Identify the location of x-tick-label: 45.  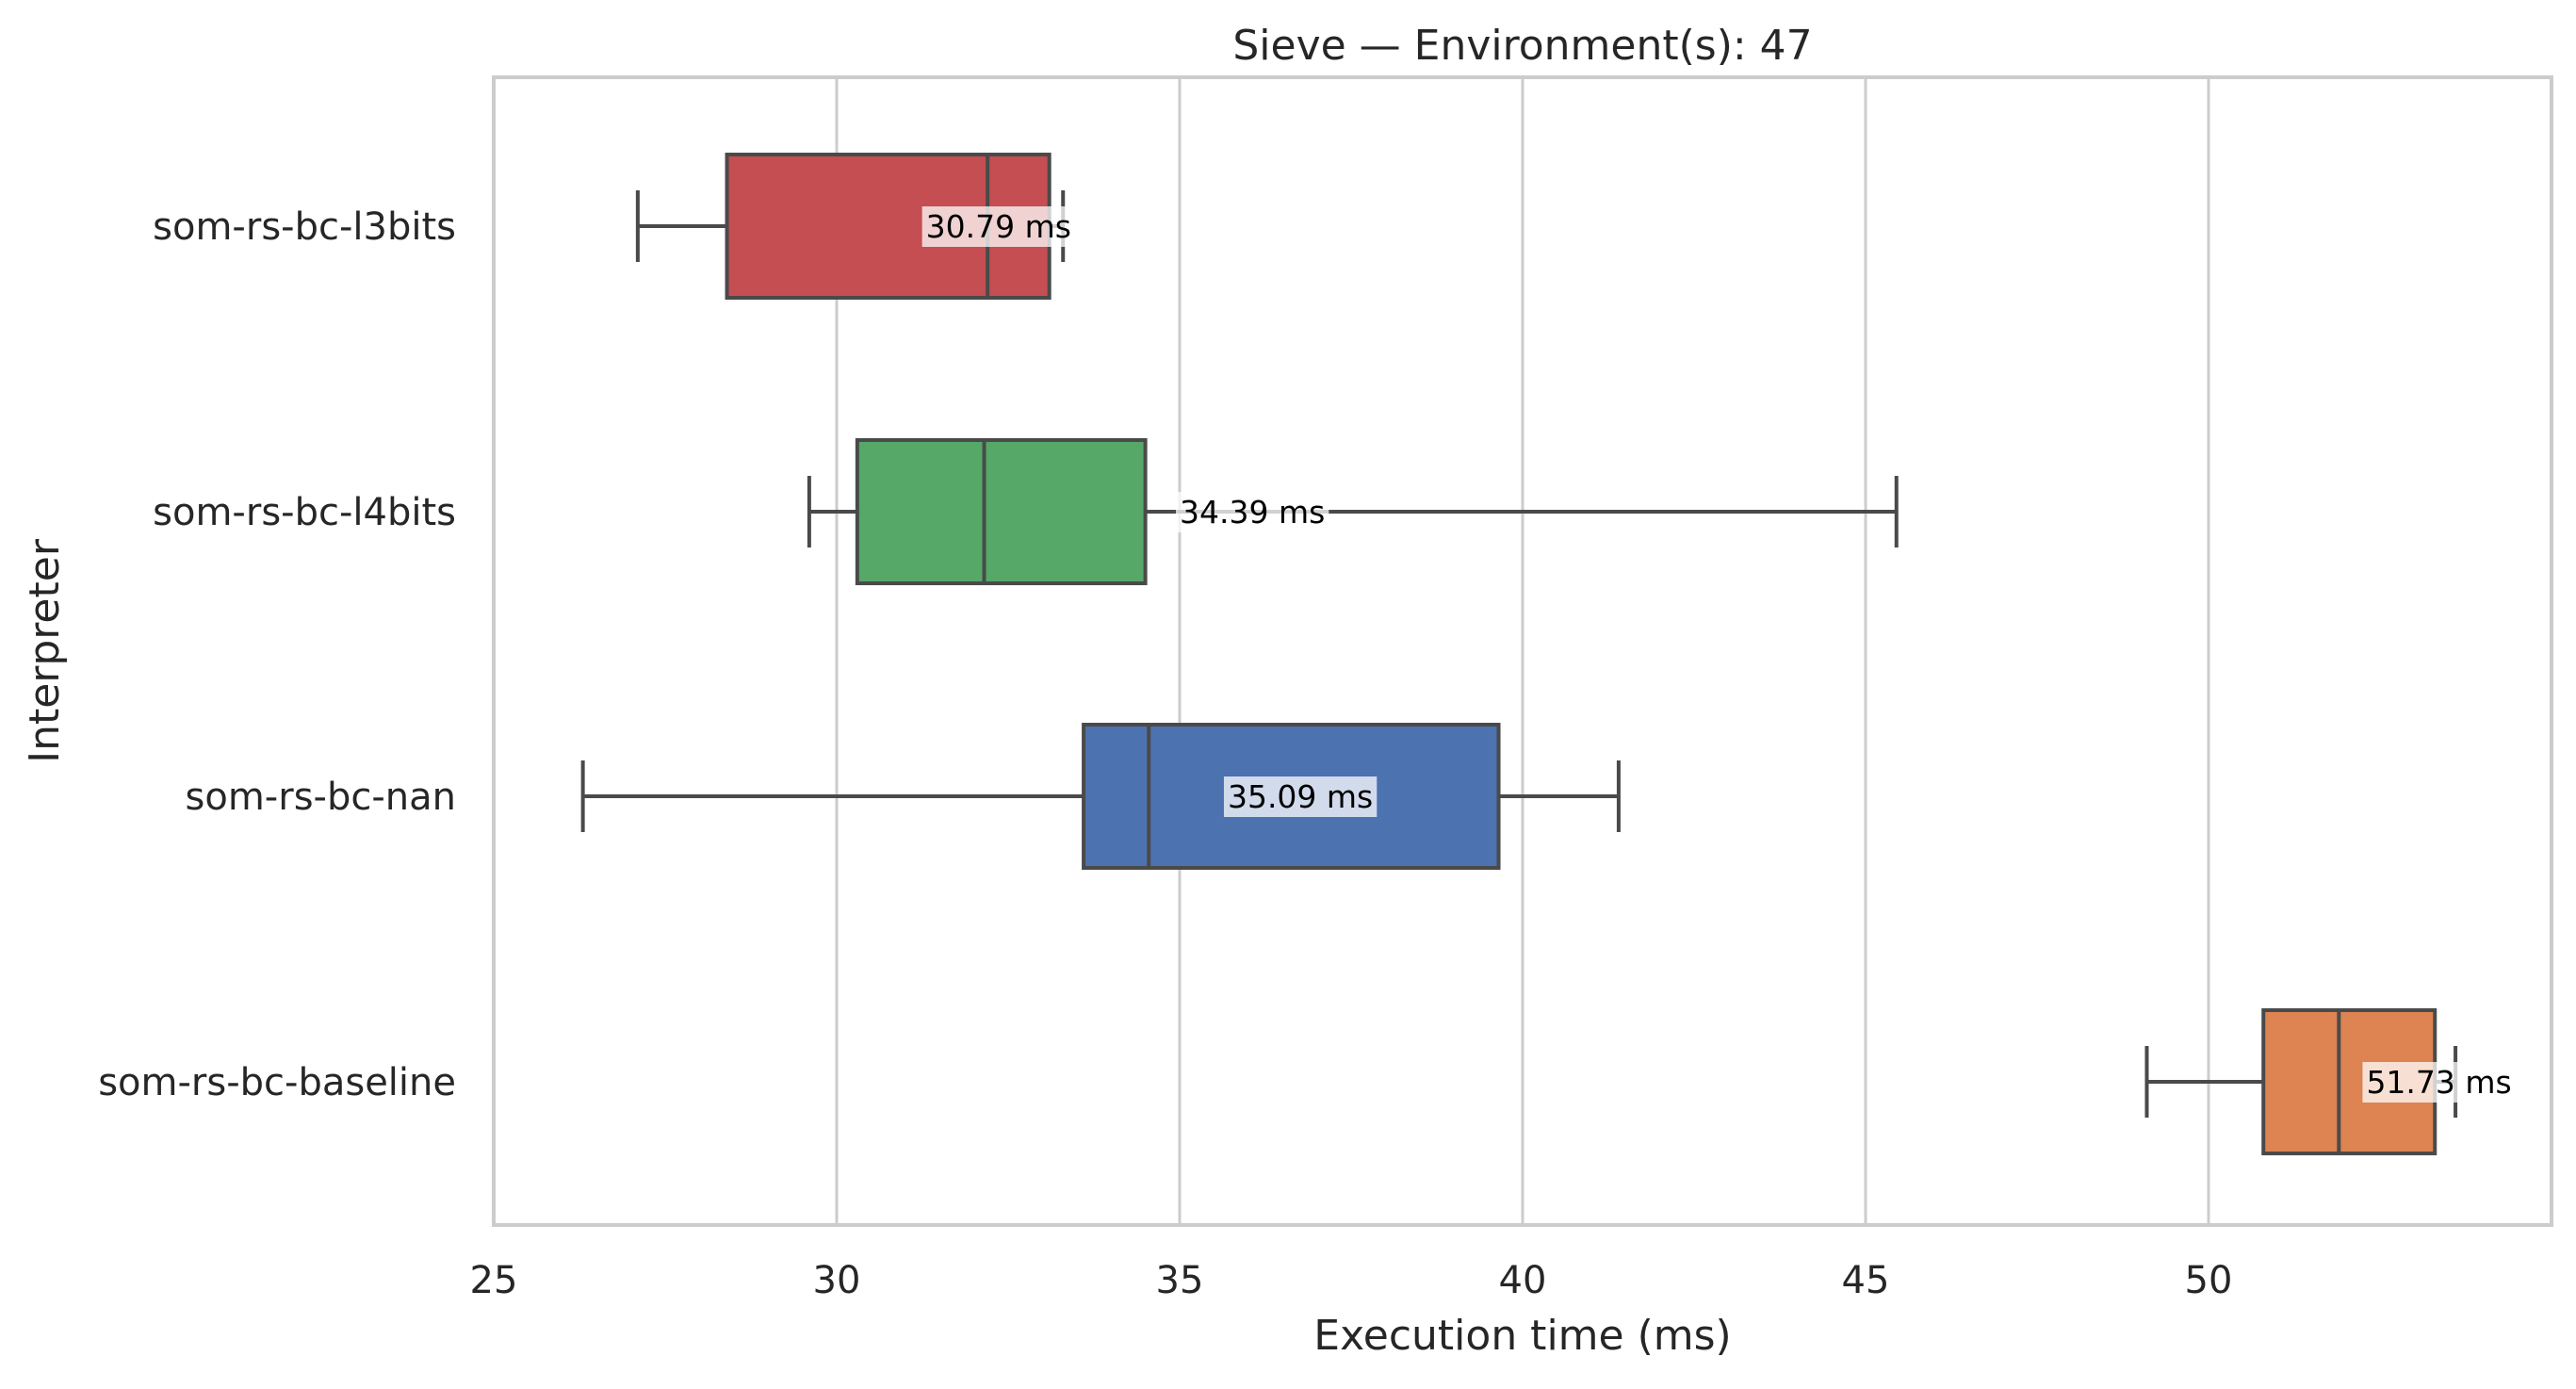
(1866, 1280).